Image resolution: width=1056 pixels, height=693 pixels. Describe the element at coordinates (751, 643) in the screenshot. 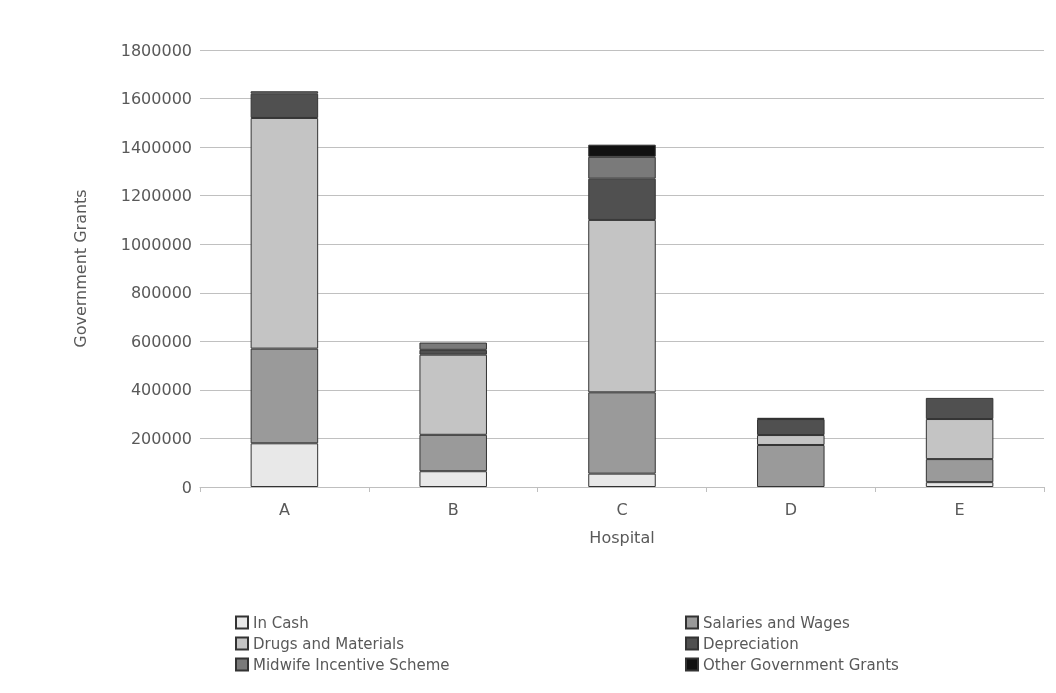

I see `legend-label: Depreciation` at that location.